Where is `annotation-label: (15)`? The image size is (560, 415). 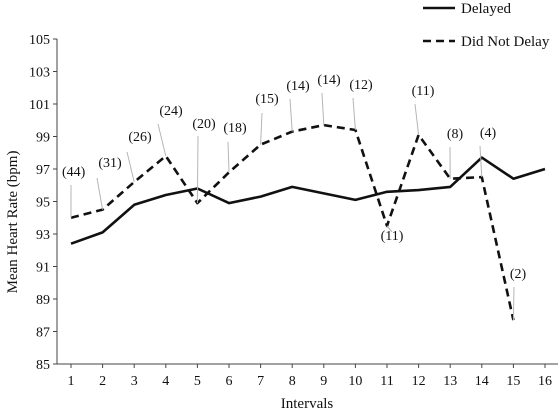 annotation-label: (15) is located at coordinates (267, 99).